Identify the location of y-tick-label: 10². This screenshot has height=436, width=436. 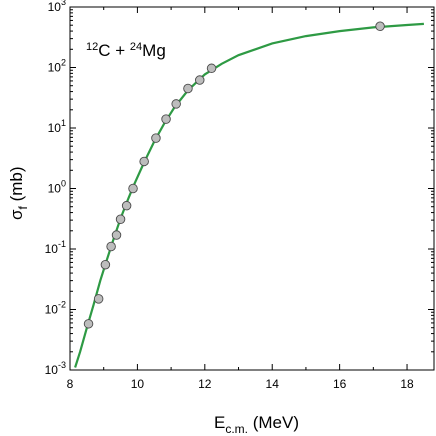
(57, 66).